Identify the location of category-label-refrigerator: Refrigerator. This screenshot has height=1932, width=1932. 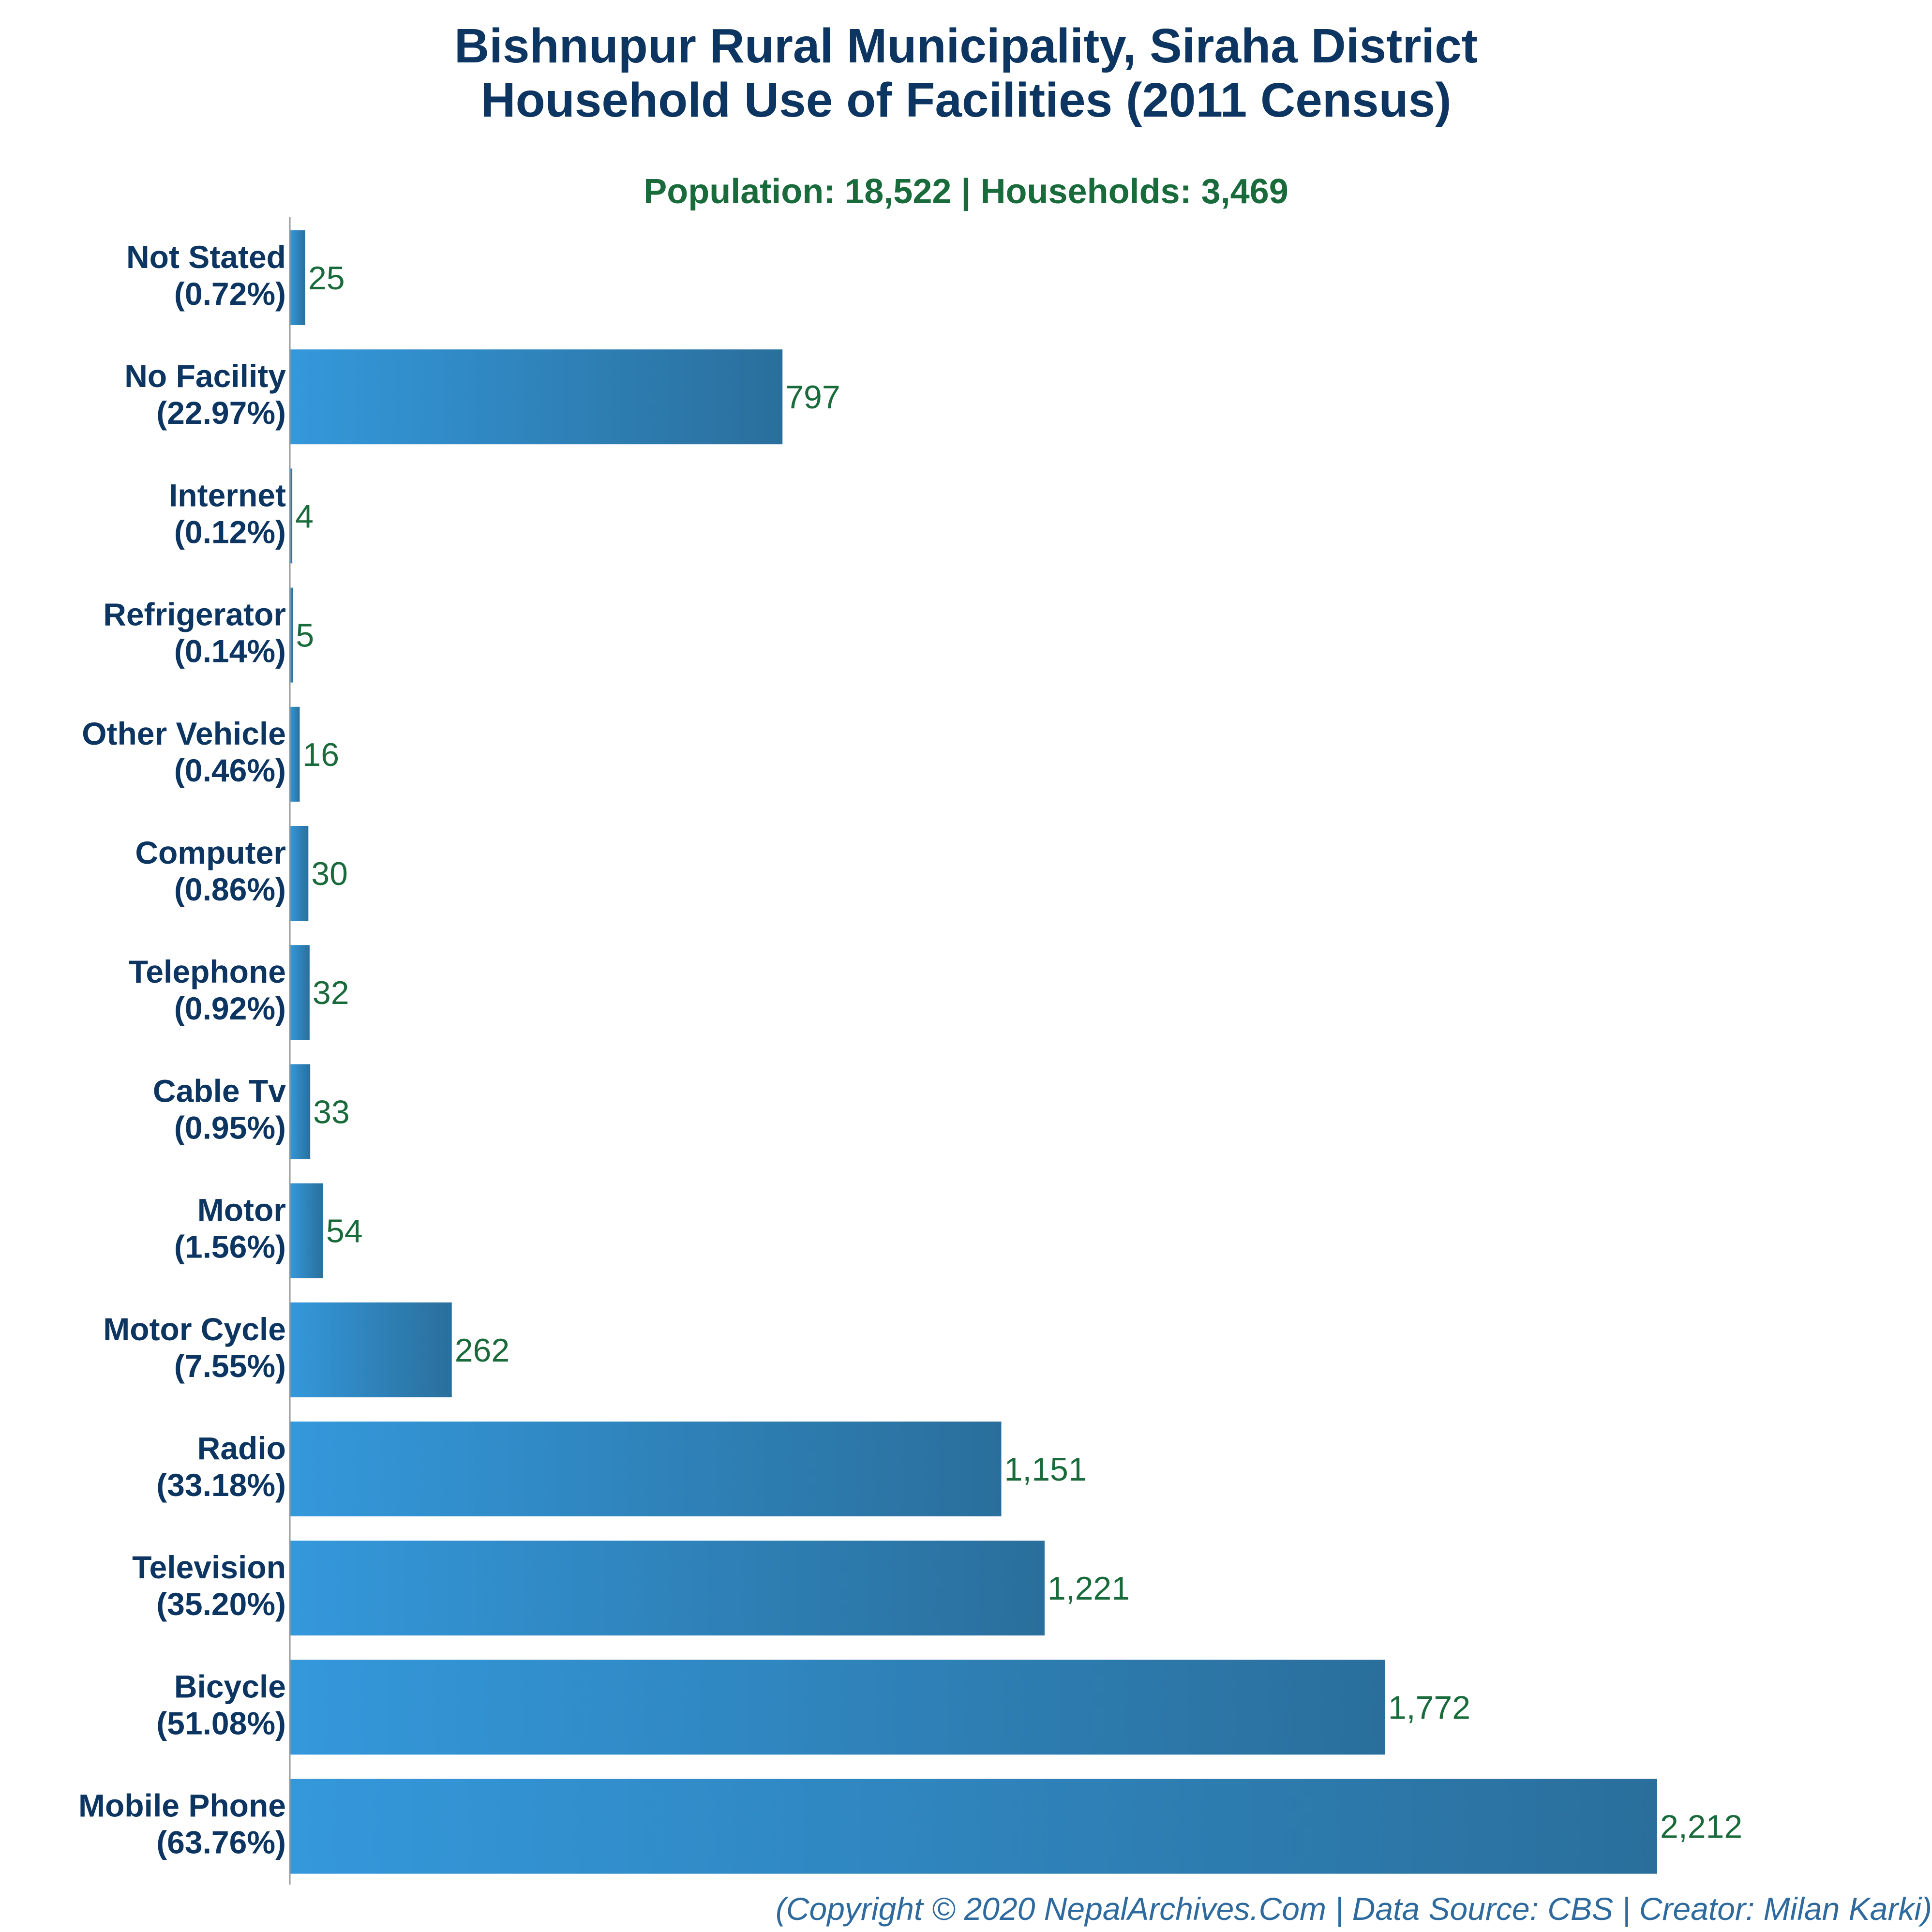
(194, 614).